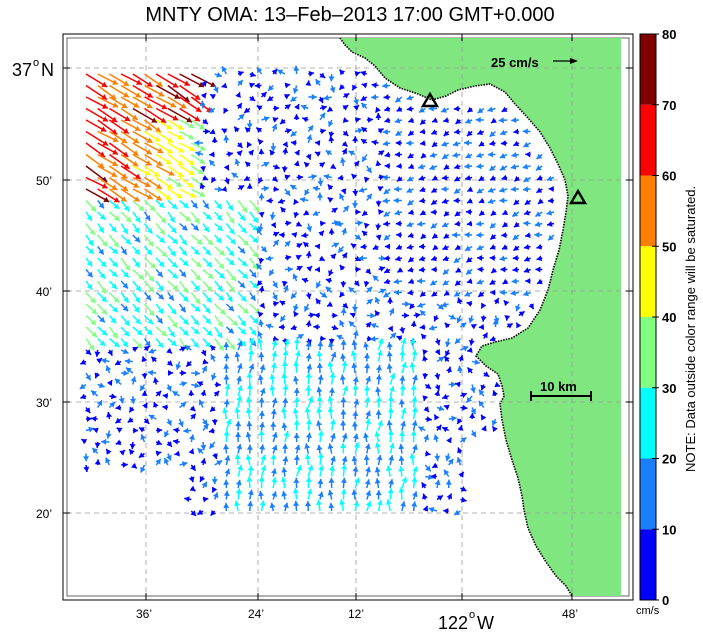  Describe the element at coordinates (648, 564) in the screenshot. I see `colorbar-segment` at that location.